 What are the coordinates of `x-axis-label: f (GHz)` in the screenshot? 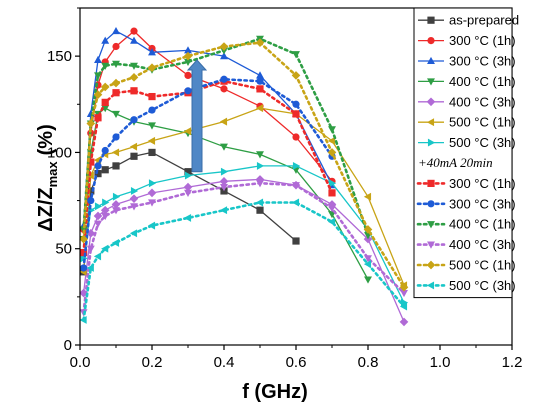 It's located at (275, 392).